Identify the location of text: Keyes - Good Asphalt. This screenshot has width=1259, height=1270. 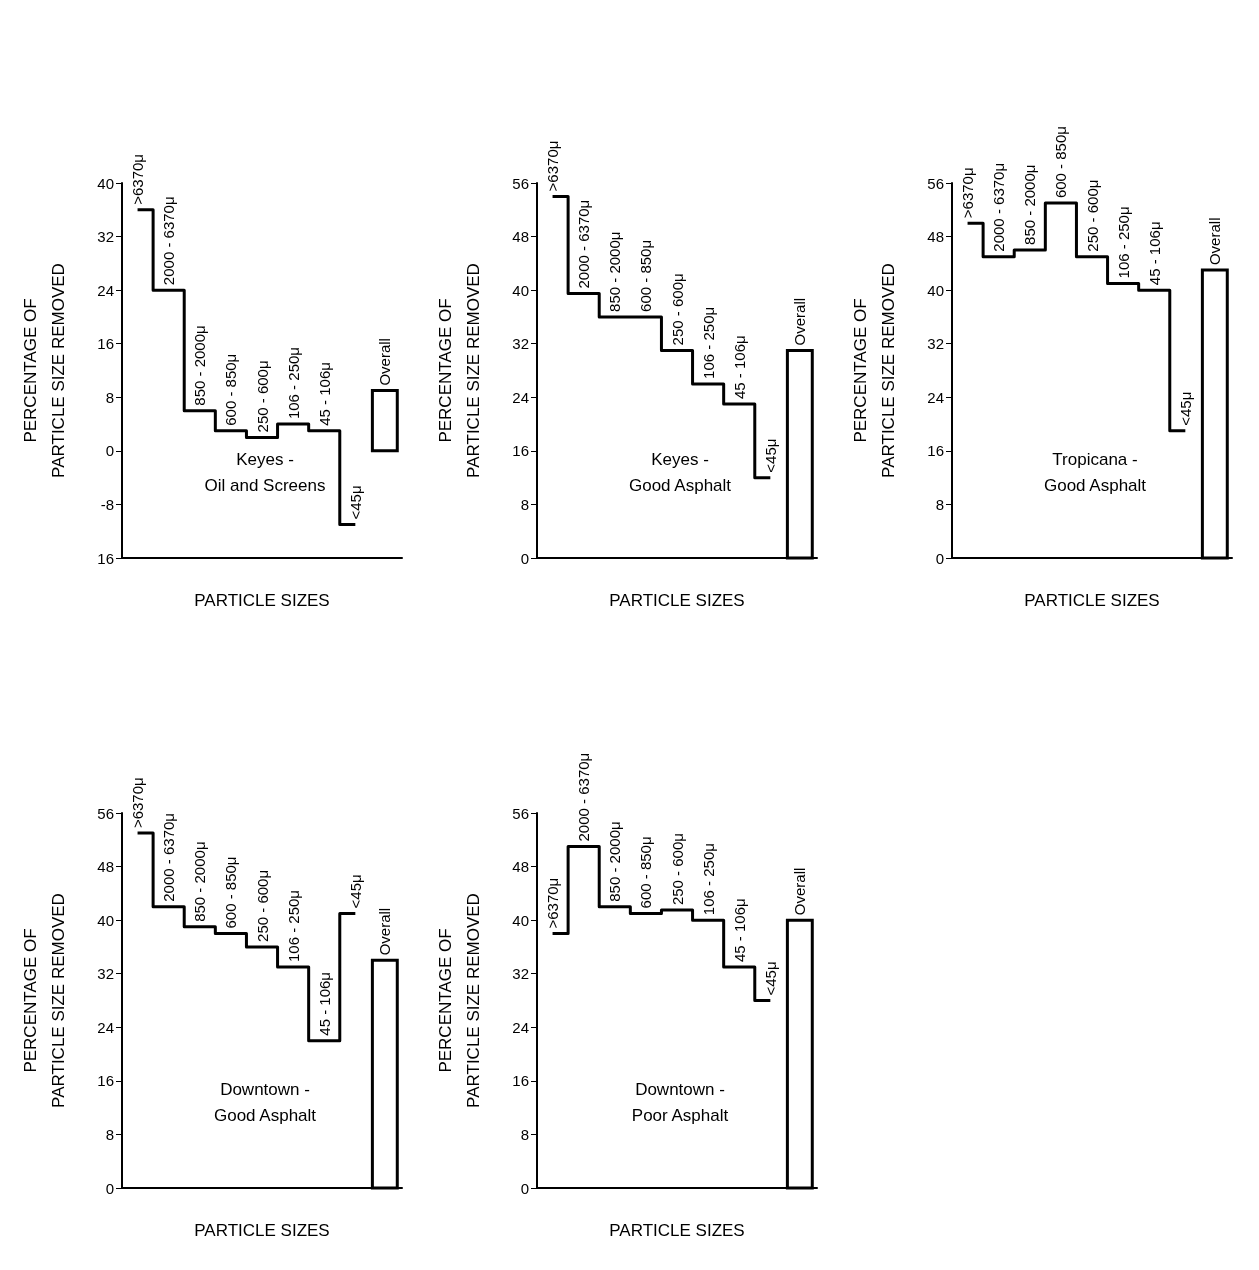
(680, 472).